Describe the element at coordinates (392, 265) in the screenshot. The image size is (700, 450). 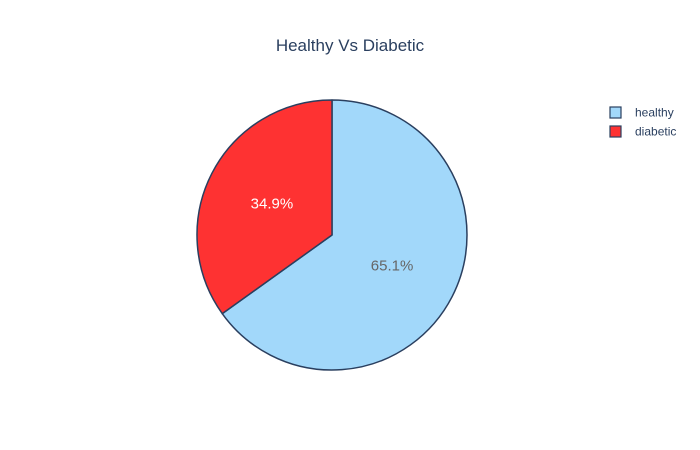
I see `slice-label-healthy: 65.1%` at that location.